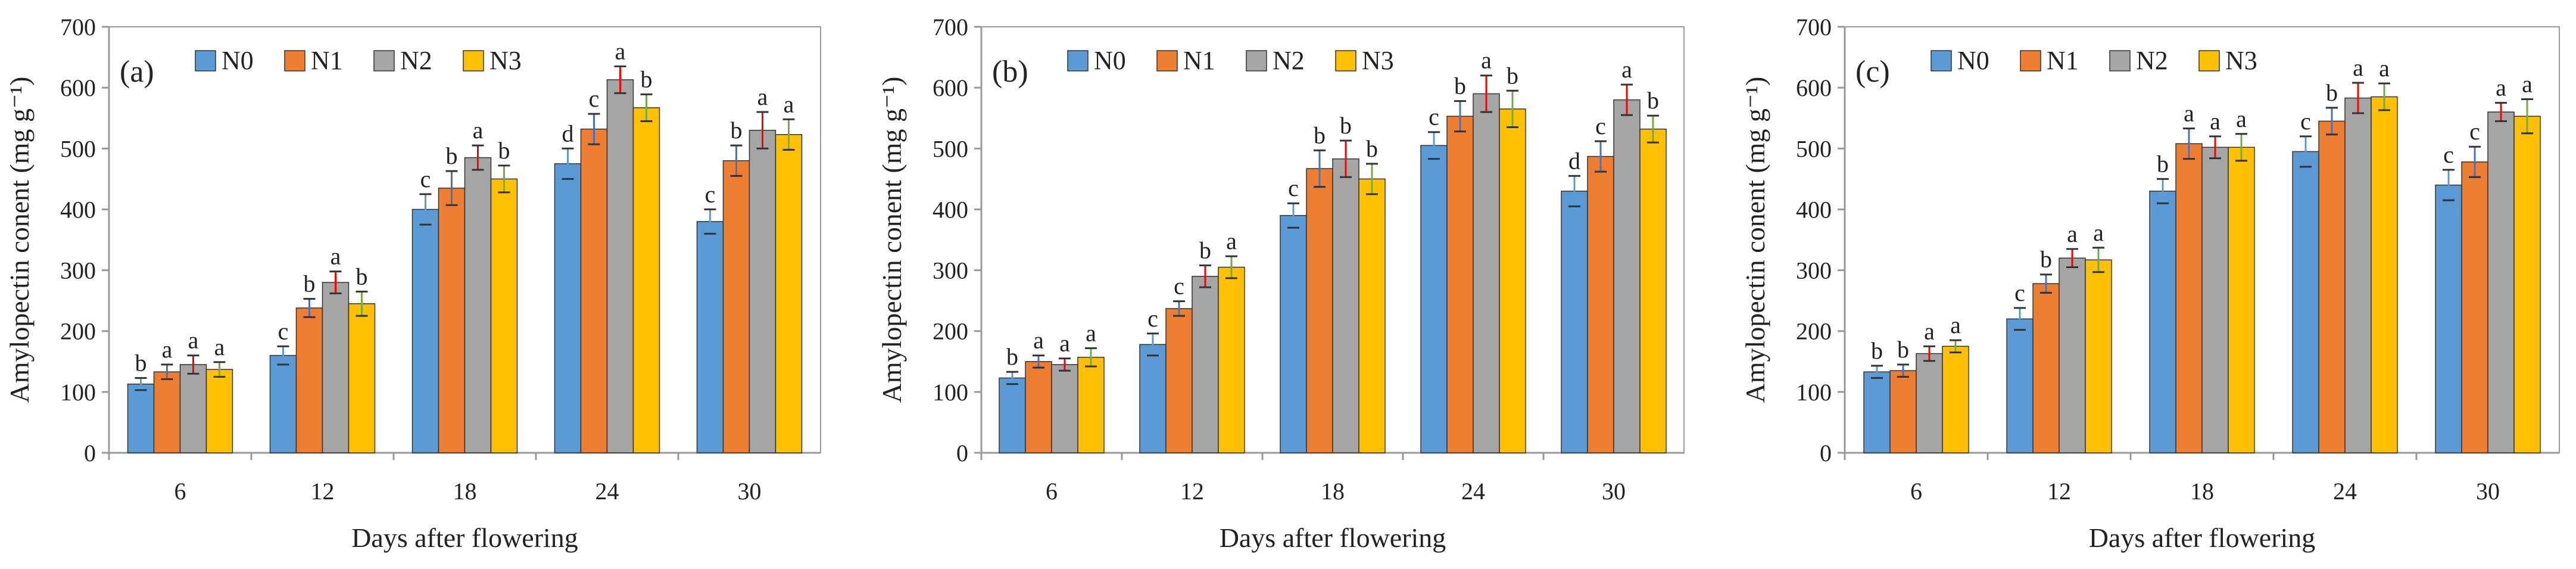 Image resolution: width=2576 pixels, height=569 pixels. Describe the element at coordinates (1872, 72) in the screenshot. I see `panel-label: (c)` at that location.